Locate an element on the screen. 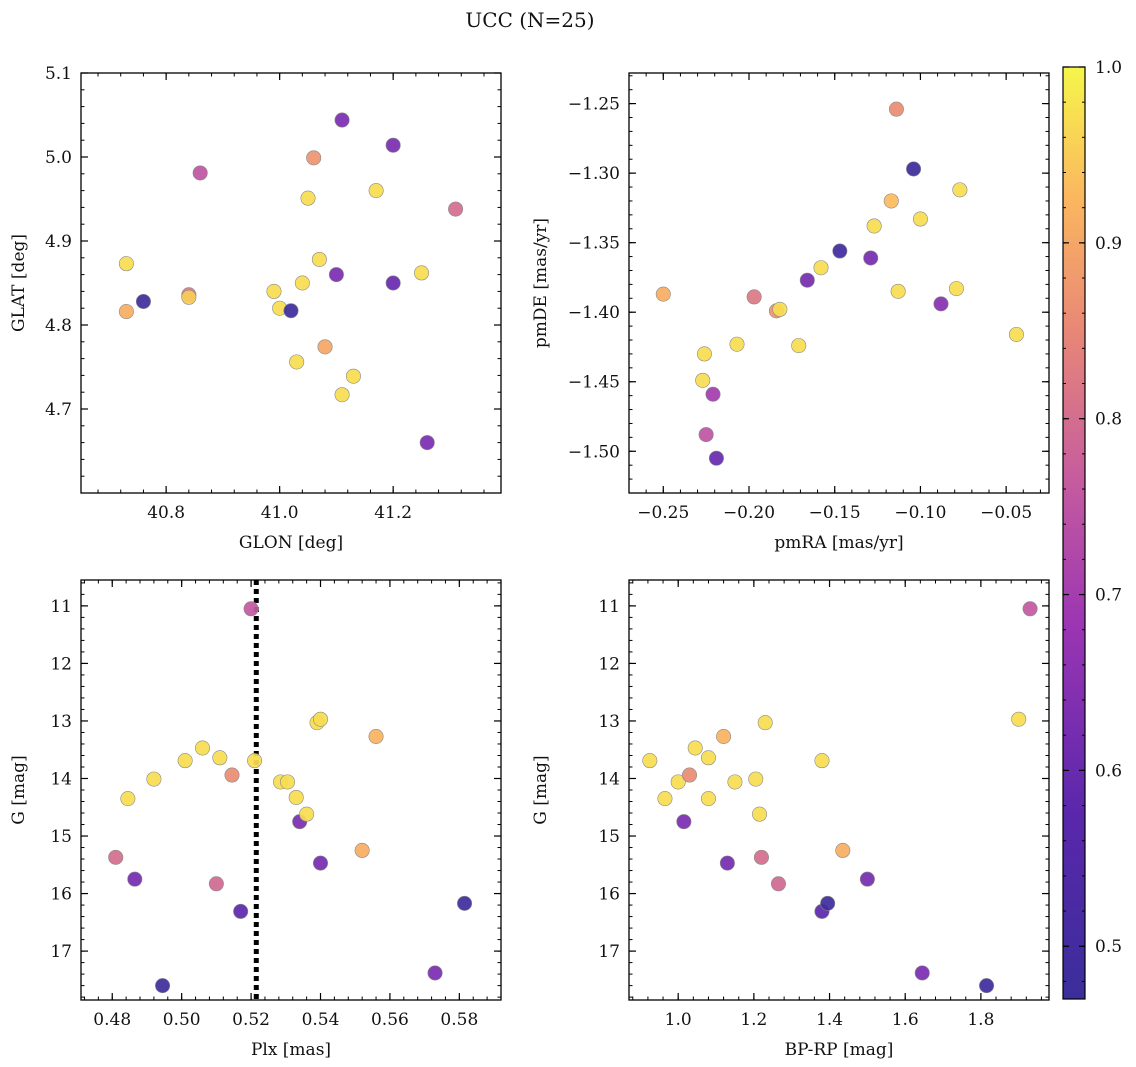  y-tick-label: −1.40 is located at coordinates (594, 313).